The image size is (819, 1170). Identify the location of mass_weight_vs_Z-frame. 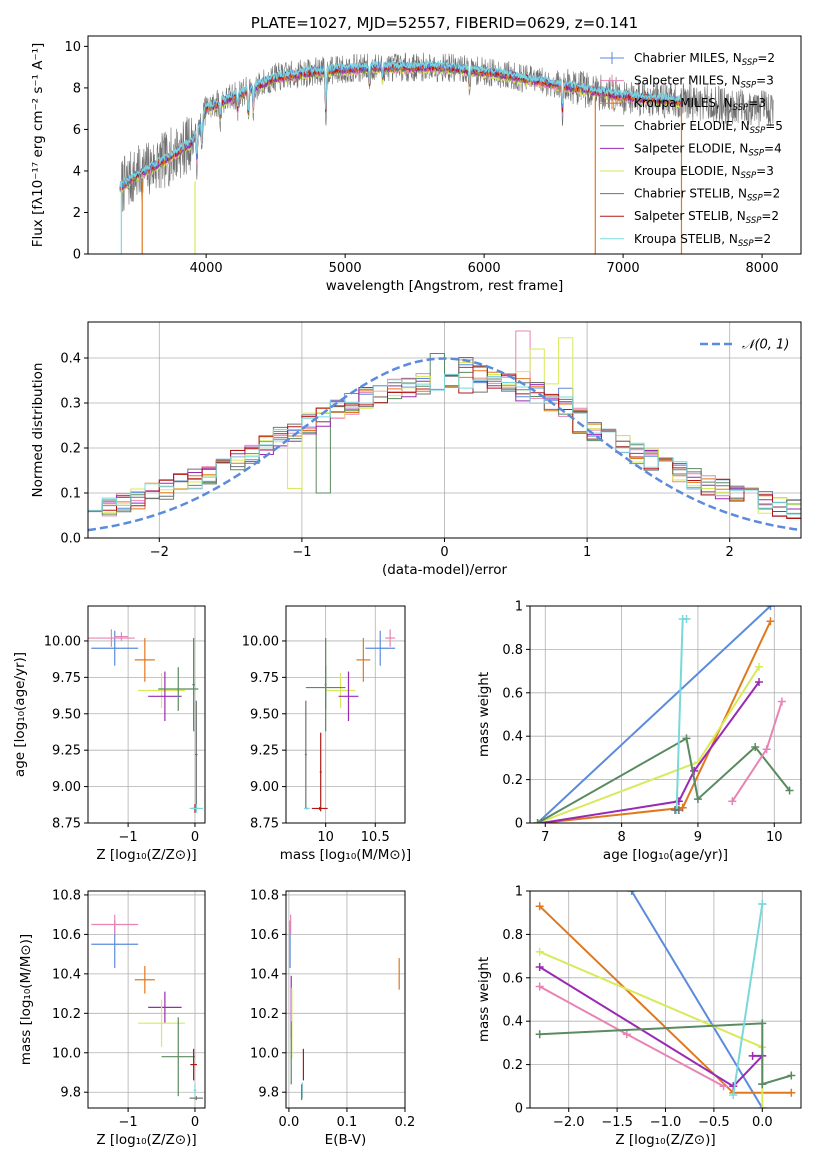
(665, 999).